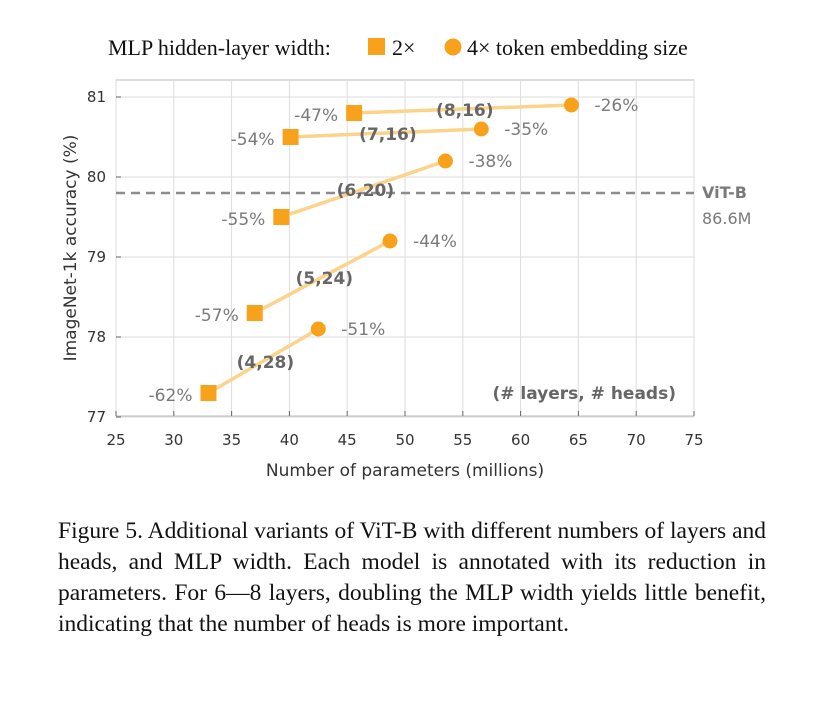  Describe the element at coordinates (462, 440) in the screenshot. I see `x-tick-label: 55` at that location.